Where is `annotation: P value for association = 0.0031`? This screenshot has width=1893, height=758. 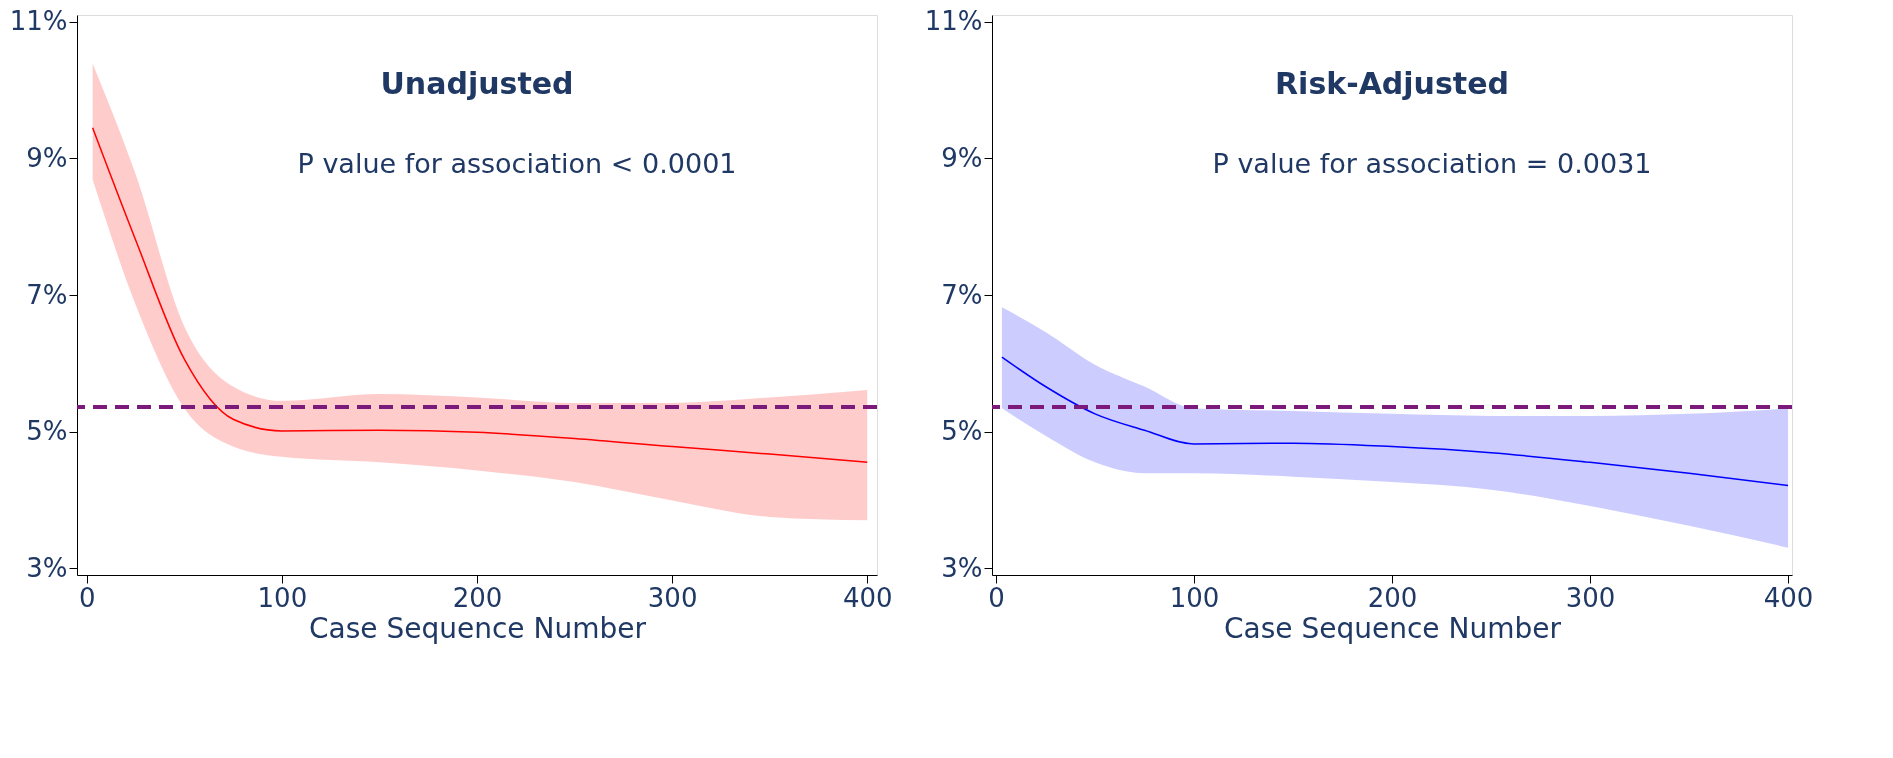
annotation: P value for association = 0.0031 is located at coordinates (1432, 163).